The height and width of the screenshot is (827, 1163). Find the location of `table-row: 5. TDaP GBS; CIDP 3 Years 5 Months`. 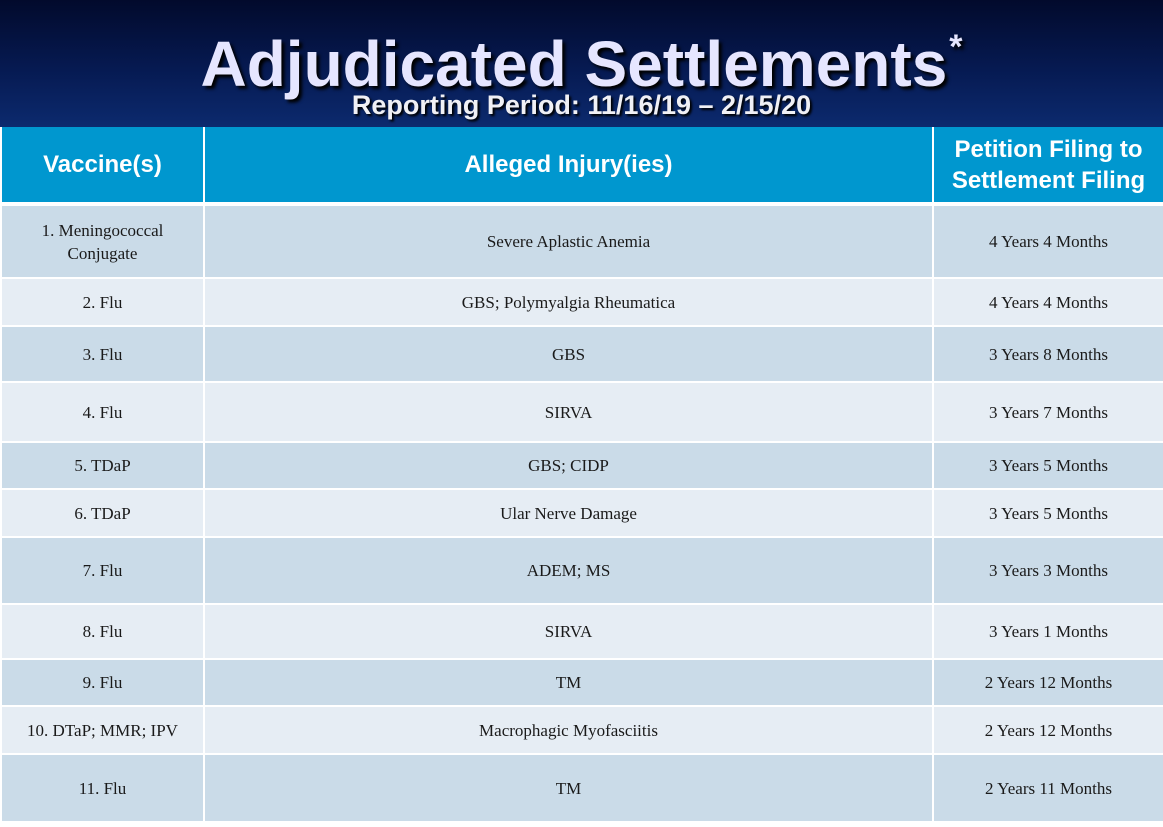

table-row: 5. TDaP GBS; CIDP 3 Years 5 Months is located at coordinates (581, 466).